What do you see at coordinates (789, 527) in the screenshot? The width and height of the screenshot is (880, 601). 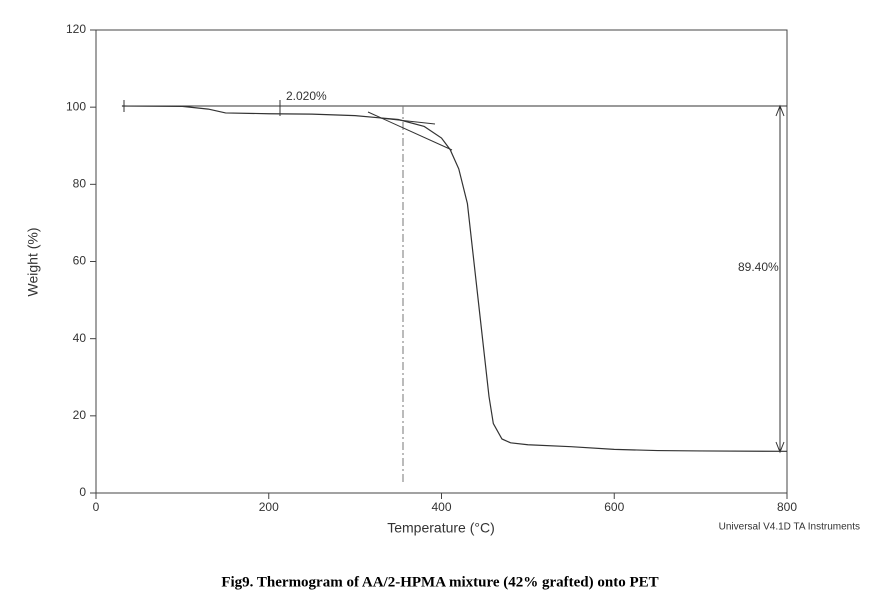 I see `instrument-note: Universal V4.1D TA Instruments` at bounding box center [789, 527].